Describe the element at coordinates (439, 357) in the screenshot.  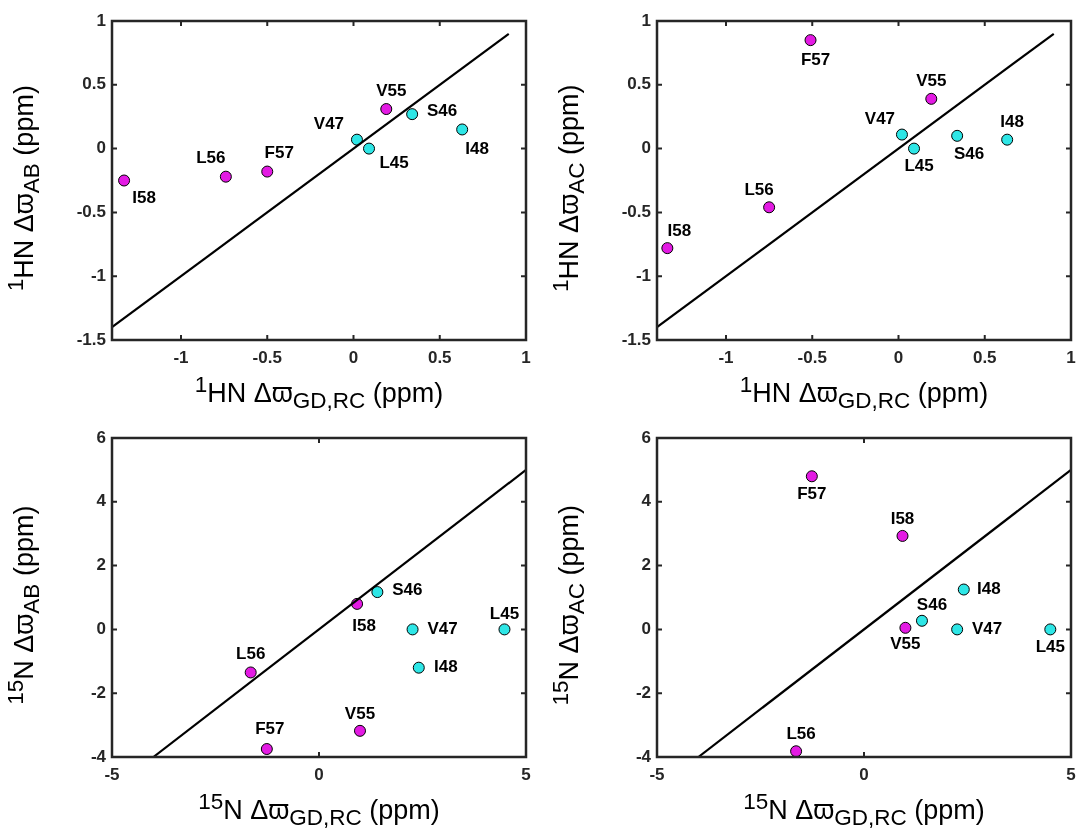
I see `x-tick-label: 0.5` at that location.